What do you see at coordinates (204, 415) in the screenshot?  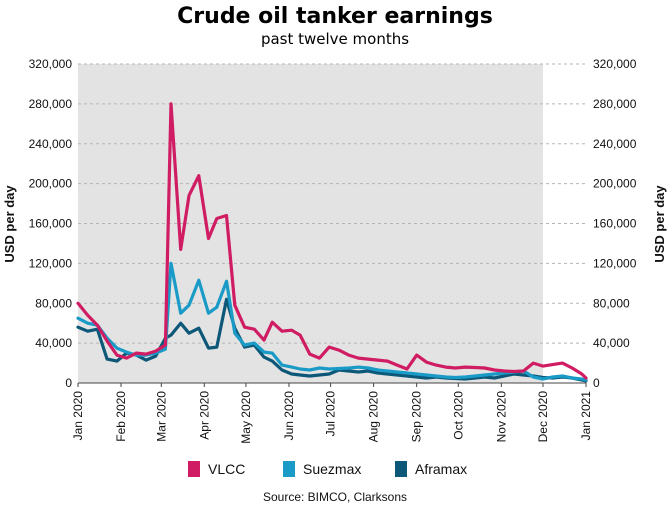 I see `x-tick-label: Apr 2020` at bounding box center [204, 415].